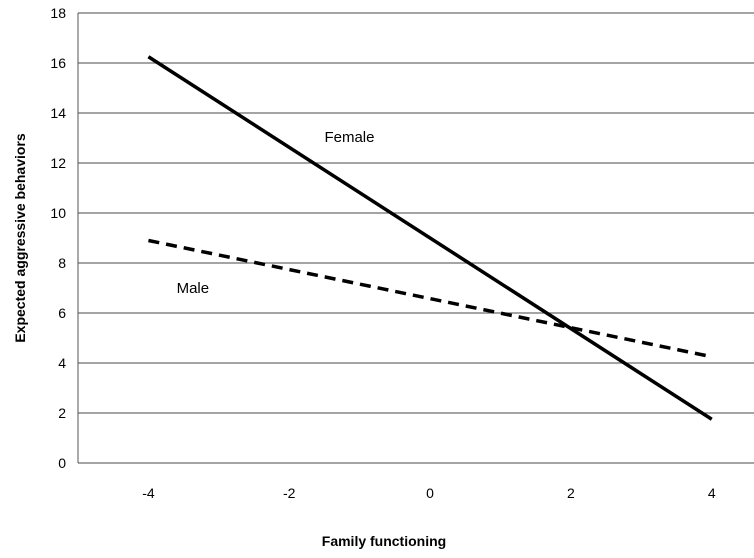 Image resolution: width=754 pixels, height=558 pixels. What do you see at coordinates (58, 213) in the screenshot?
I see `y-tick-label: 10` at bounding box center [58, 213].